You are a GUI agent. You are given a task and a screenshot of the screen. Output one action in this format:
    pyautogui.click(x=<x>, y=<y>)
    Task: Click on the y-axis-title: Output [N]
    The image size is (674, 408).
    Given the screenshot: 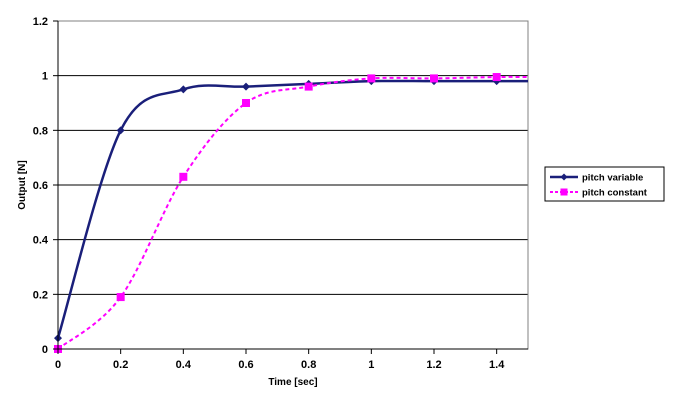 What is the action you would take?
    pyautogui.click(x=22, y=184)
    